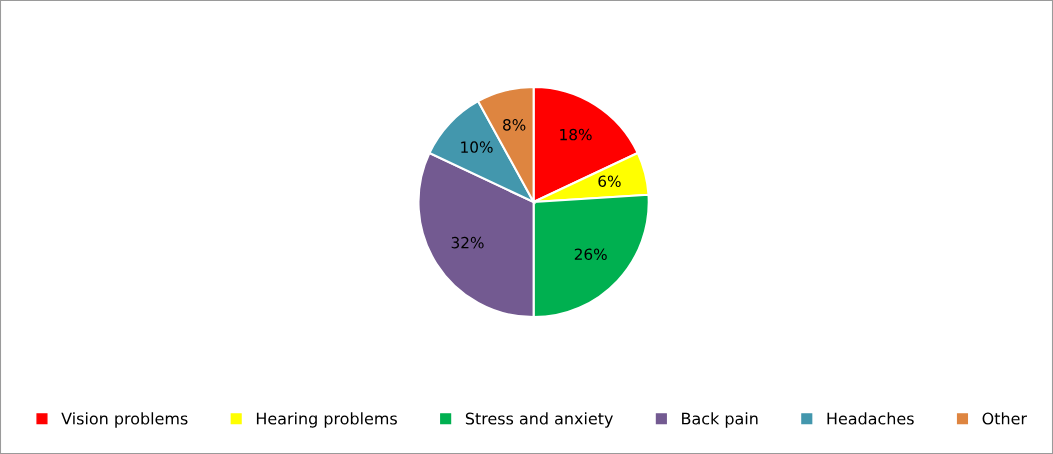  I want to click on data-label: 6%, so click(609, 181).